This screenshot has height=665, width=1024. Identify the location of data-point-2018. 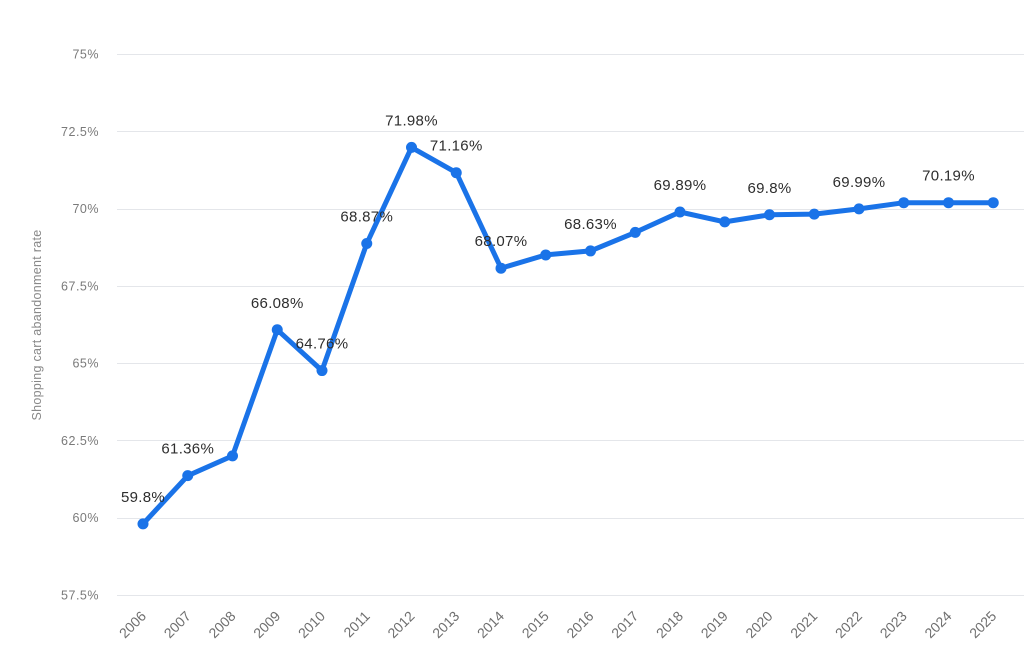
(680, 212).